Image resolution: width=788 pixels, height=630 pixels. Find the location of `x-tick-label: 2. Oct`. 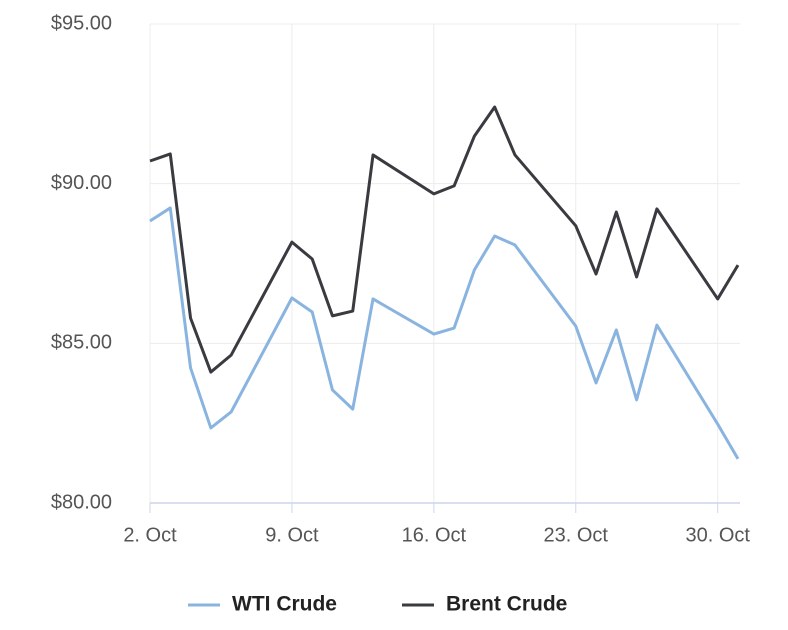

x-tick-label: 2. Oct is located at coordinates (150, 535).